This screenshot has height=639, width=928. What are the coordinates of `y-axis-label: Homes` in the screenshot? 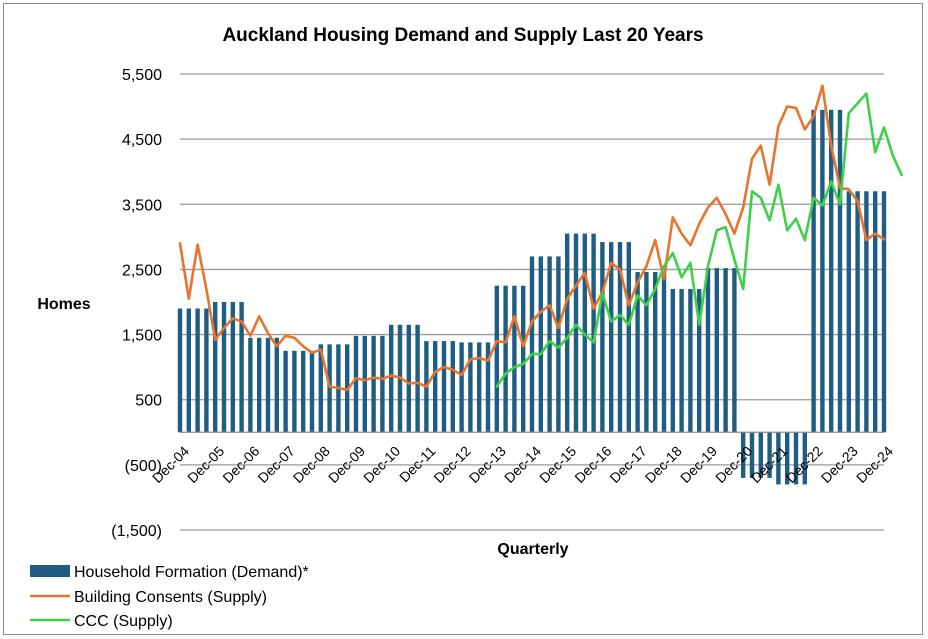 It's located at (63, 304).